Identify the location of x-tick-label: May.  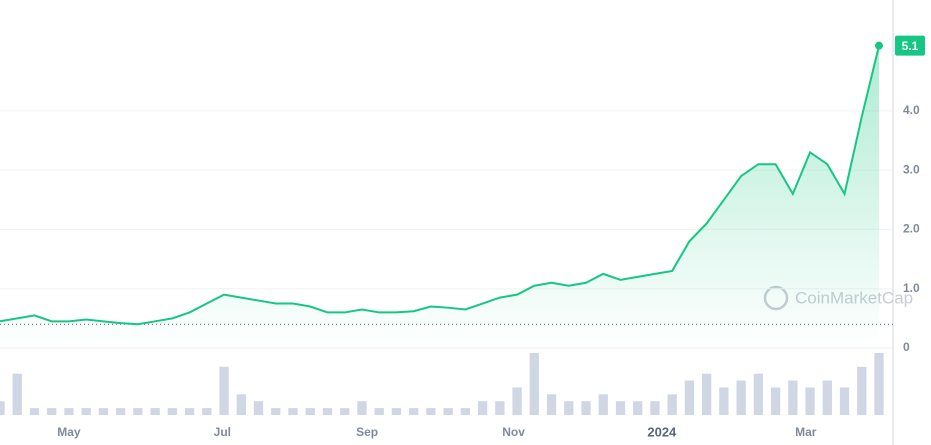
(69, 432).